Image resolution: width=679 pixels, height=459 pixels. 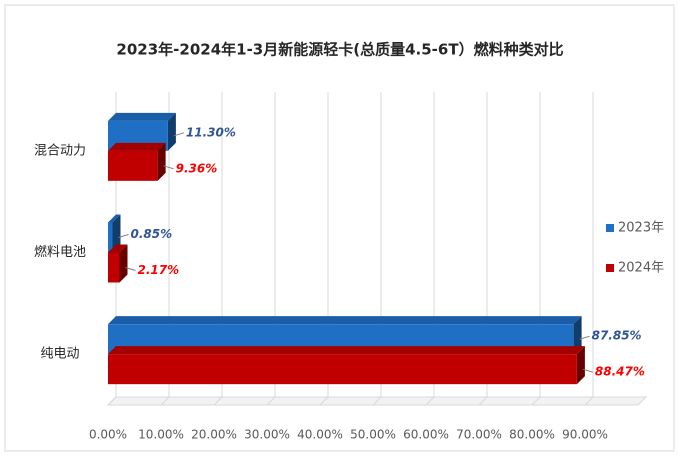 I want to click on data-label: 88.47%, so click(x=620, y=372).